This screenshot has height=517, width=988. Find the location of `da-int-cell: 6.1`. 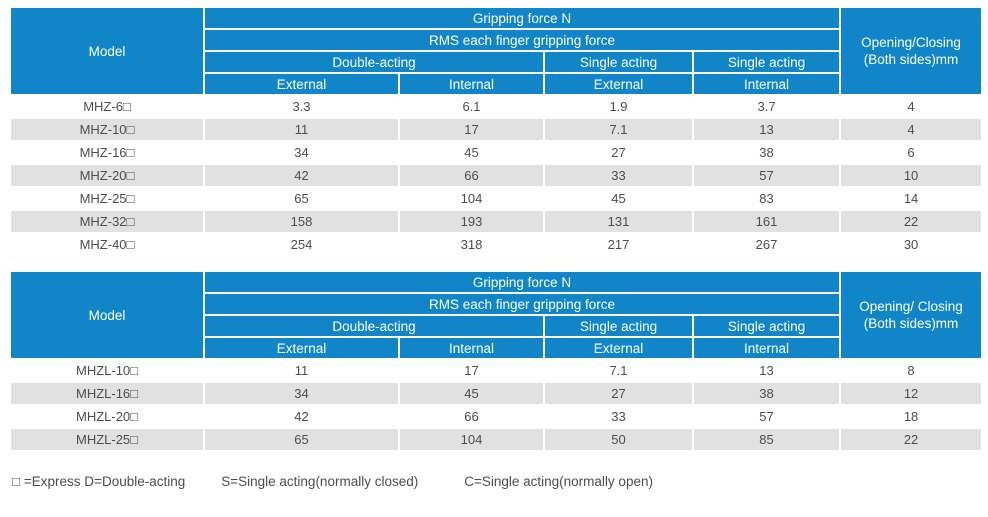

da-int-cell: 6.1 is located at coordinates (471, 106).